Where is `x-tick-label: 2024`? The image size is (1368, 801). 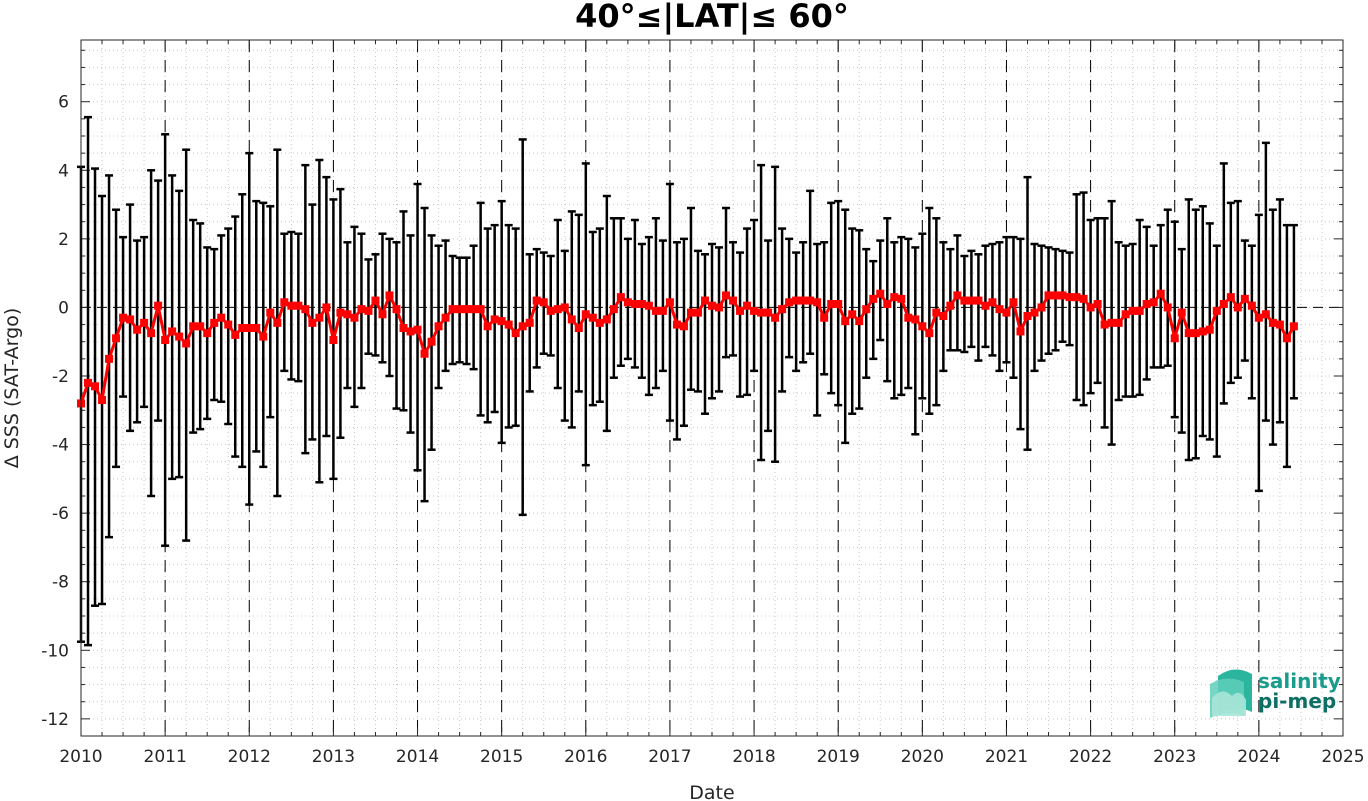 x-tick-label: 2024 is located at coordinates (1258, 757).